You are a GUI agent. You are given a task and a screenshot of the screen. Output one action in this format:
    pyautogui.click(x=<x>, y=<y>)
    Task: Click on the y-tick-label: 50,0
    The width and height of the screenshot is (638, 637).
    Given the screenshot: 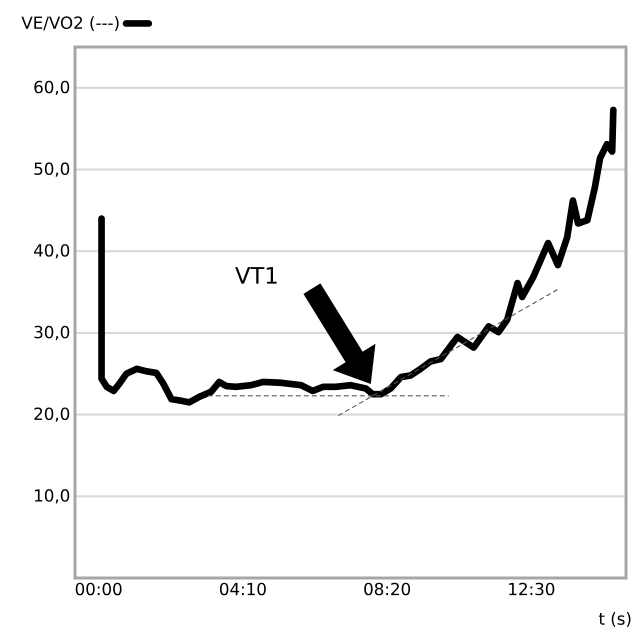 What is the action you would take?
    pyautogui.click(x=52, y=169)
    